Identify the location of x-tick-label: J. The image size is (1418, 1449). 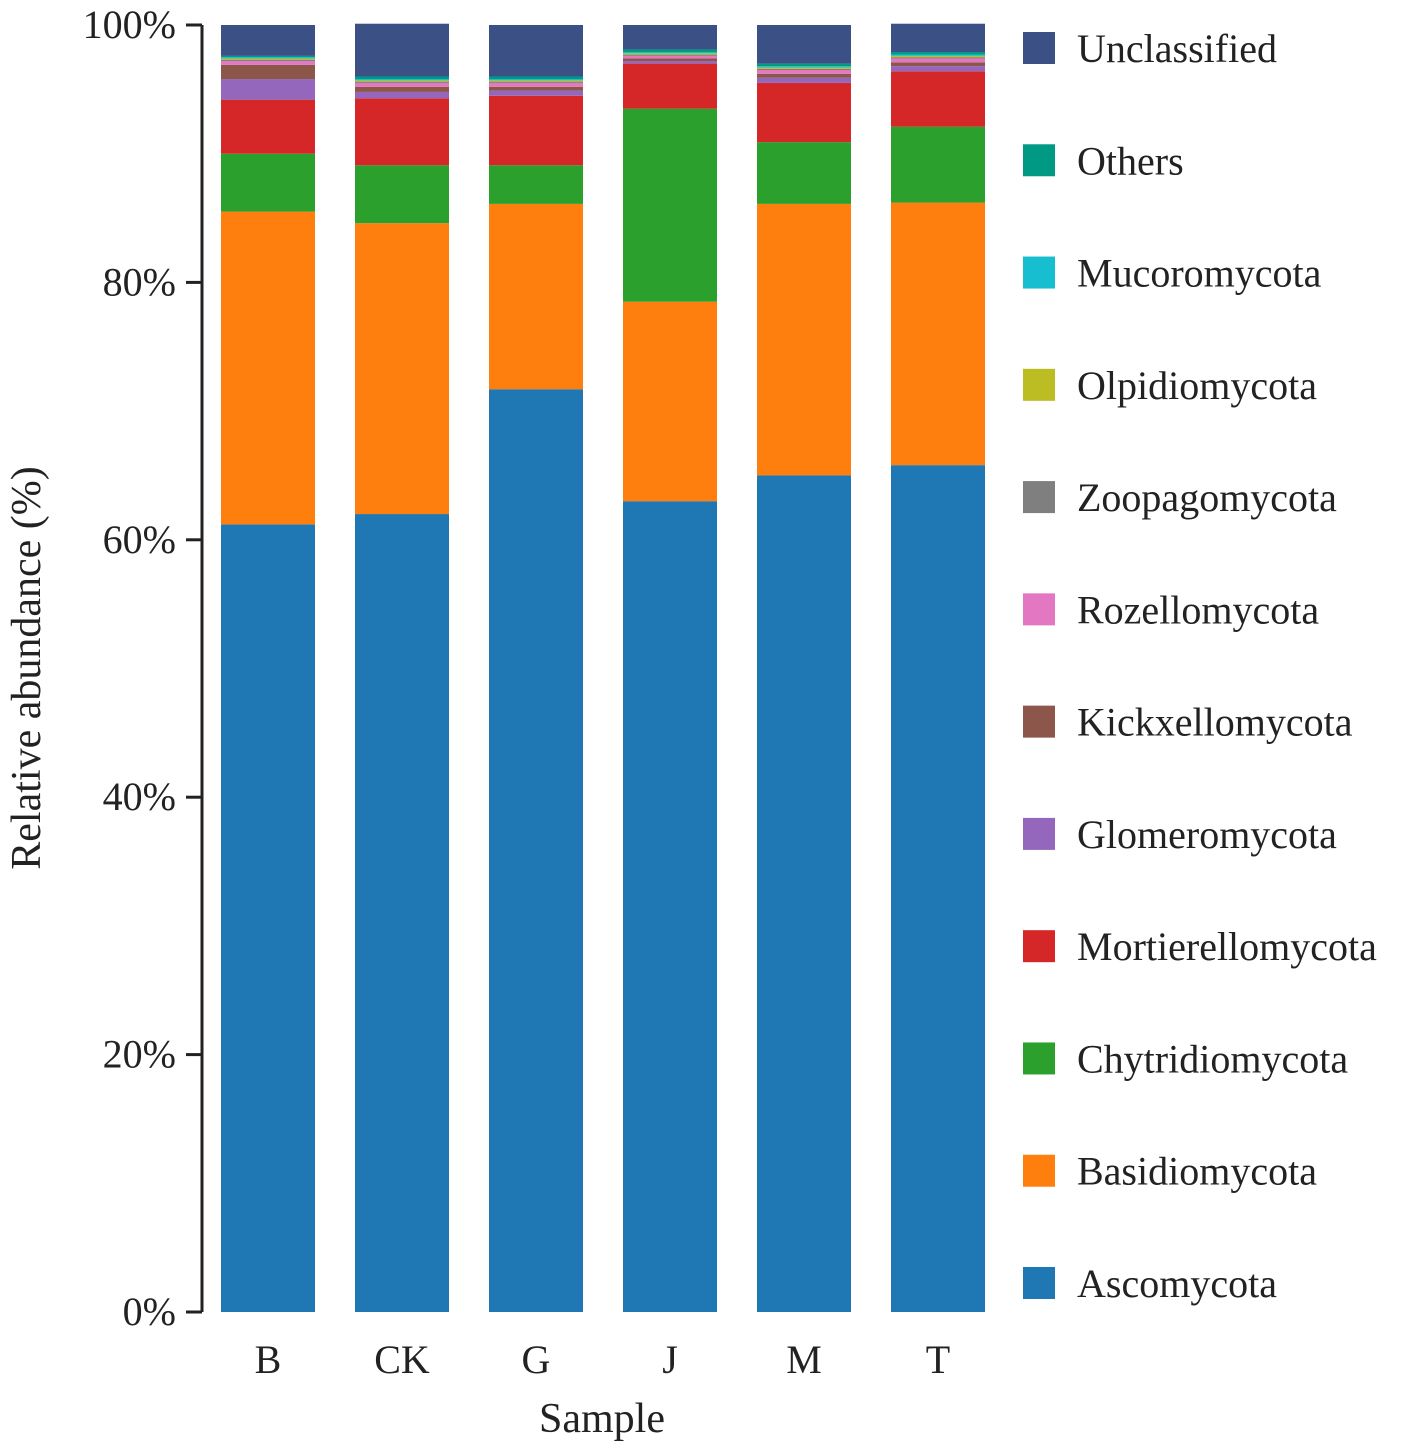
(670, 1359).